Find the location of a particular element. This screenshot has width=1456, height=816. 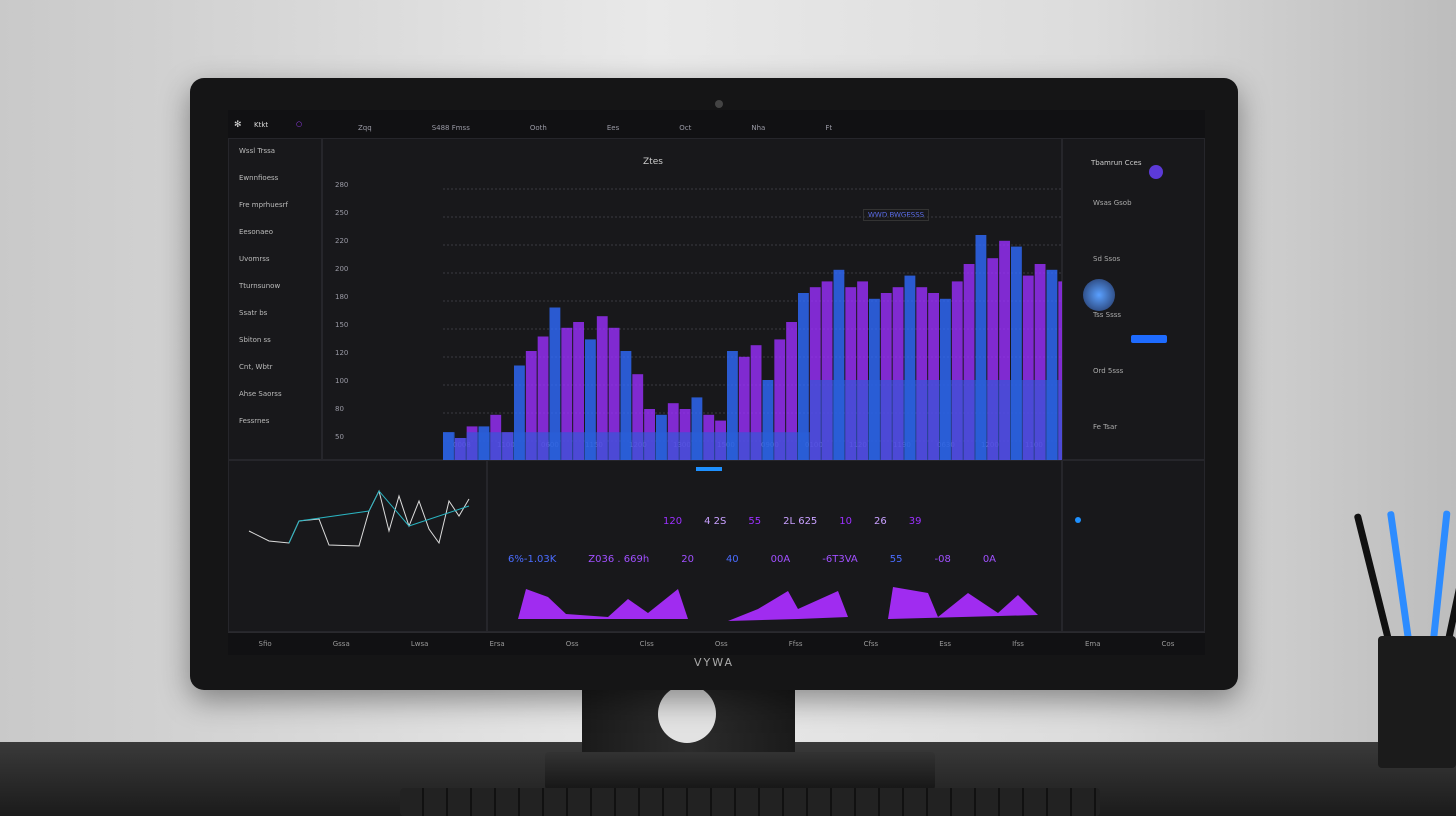

sidebar-item: Fessrnes is located at coordinates (254, 421).